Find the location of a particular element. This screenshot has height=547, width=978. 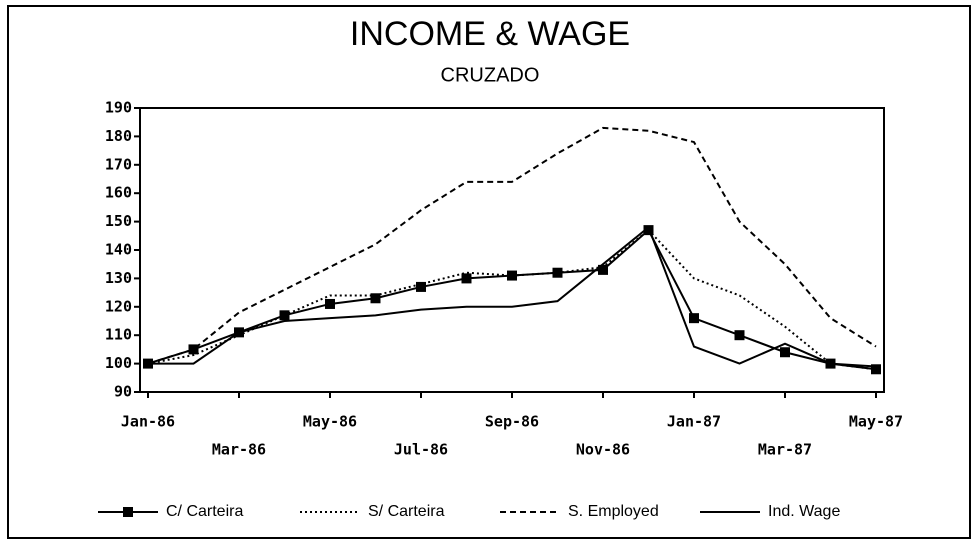

y-tick-label: 100 is located at coordinates (118, 363).